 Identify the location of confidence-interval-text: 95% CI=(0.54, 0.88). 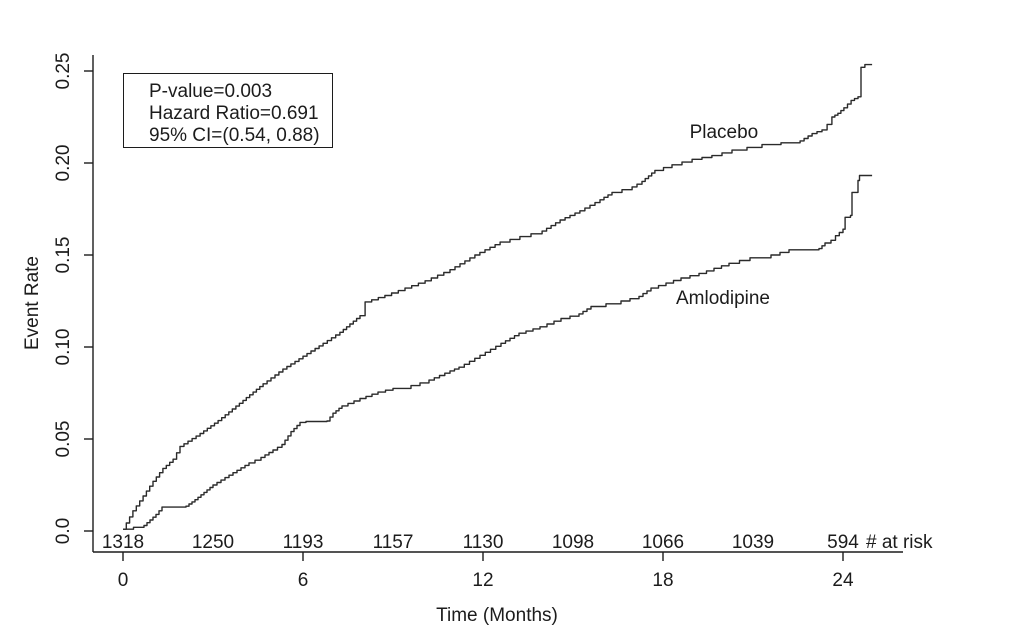
(234, 135).